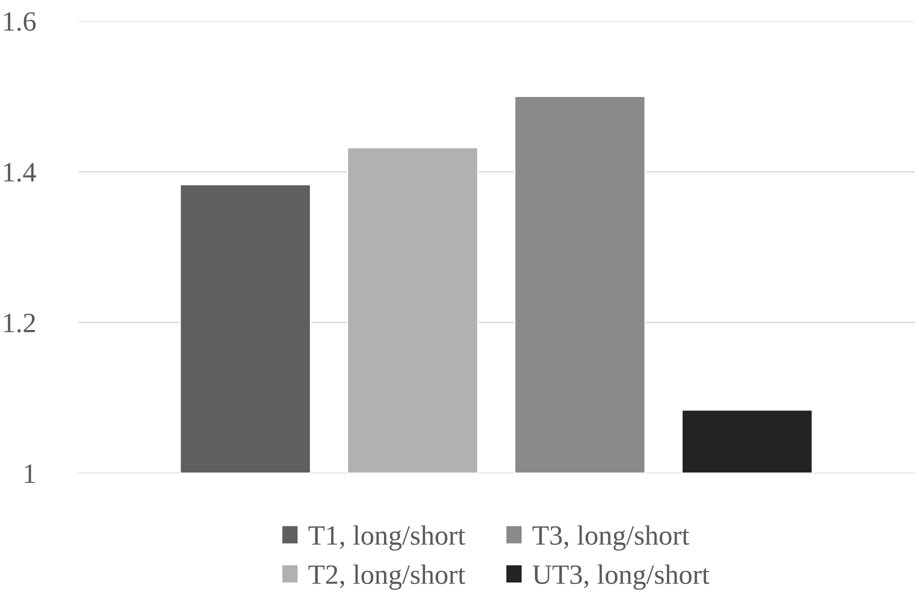 Image resolution: width=919 pixels, height=599 pixels. I want to click on legend-label: T2, long/short, so click(387, 577).